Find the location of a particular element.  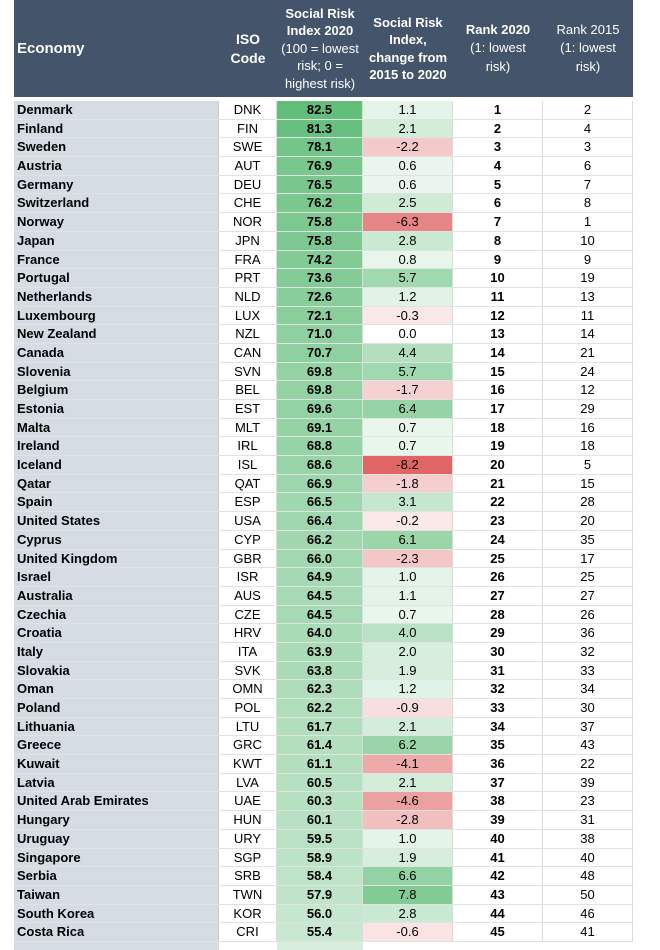

iso-code-cell: JPN is located at coordinates (248, 240).